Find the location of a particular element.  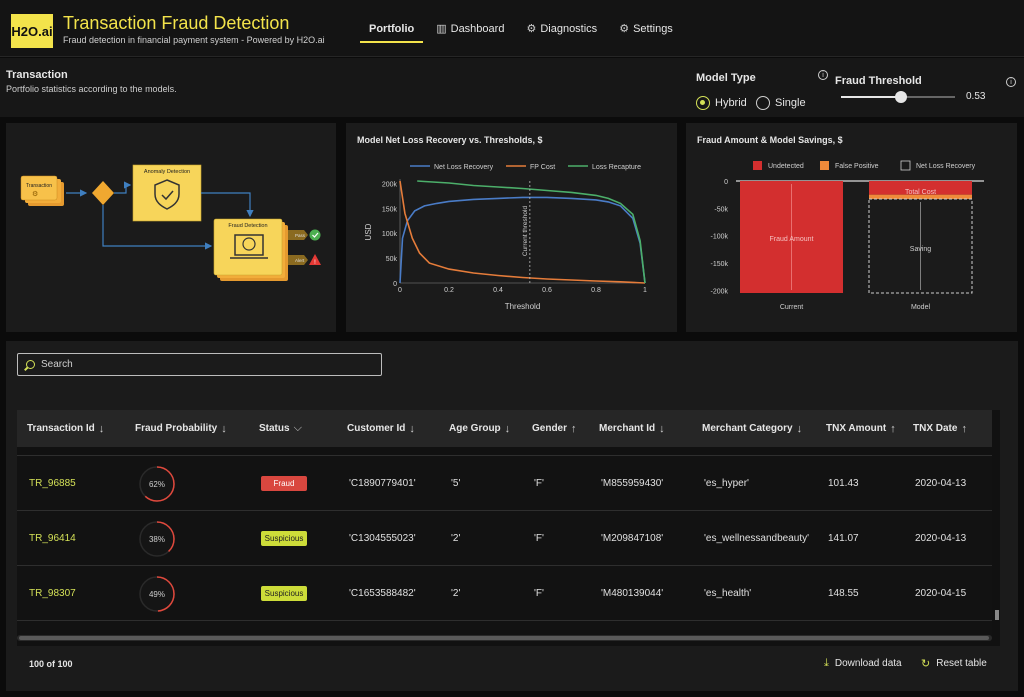

shield-icon is located at coordinates (167, 194).